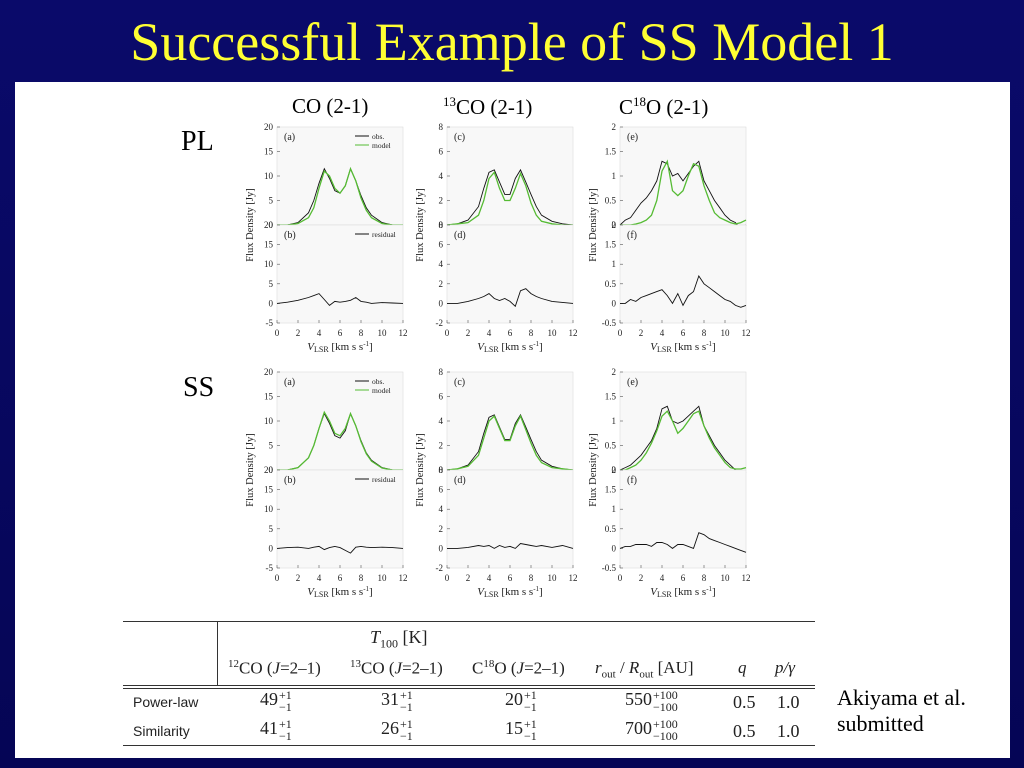 This screenshot has width=1024, height=768. I want to click on panel-label: (f), so click(632, 480).